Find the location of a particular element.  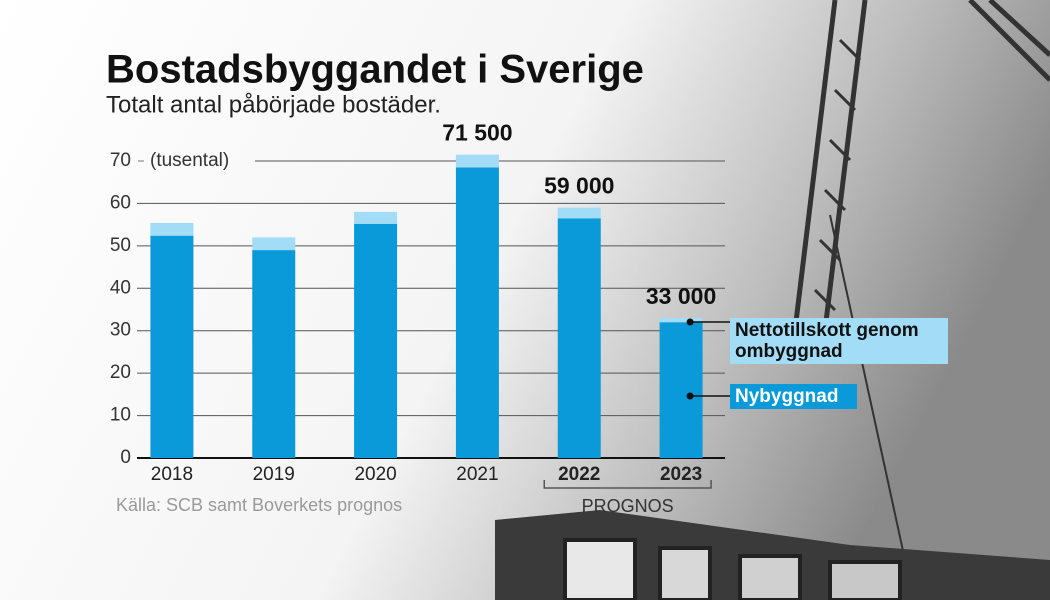

x-tick-label: 2019 is located at coordinates (274, 474).